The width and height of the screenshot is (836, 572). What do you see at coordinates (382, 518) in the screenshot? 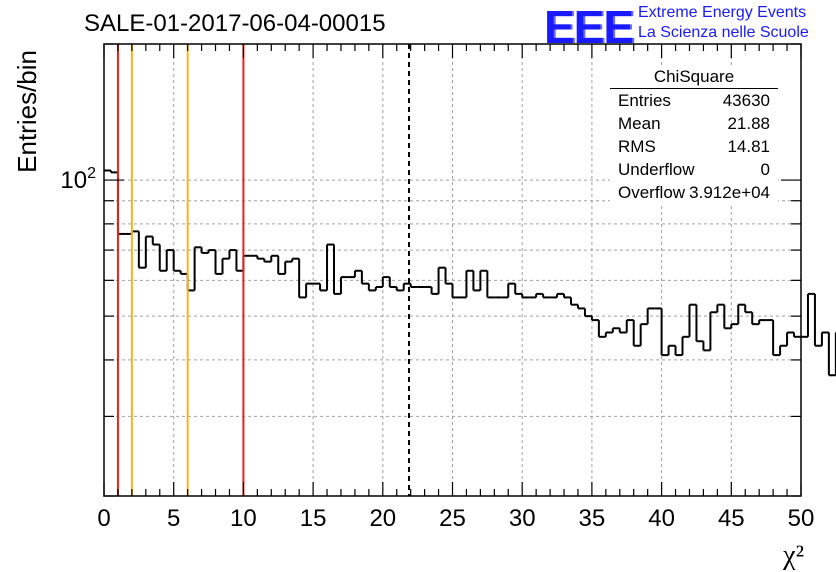
I see `x-tick-label: 20` at bounding box center [382, 518].